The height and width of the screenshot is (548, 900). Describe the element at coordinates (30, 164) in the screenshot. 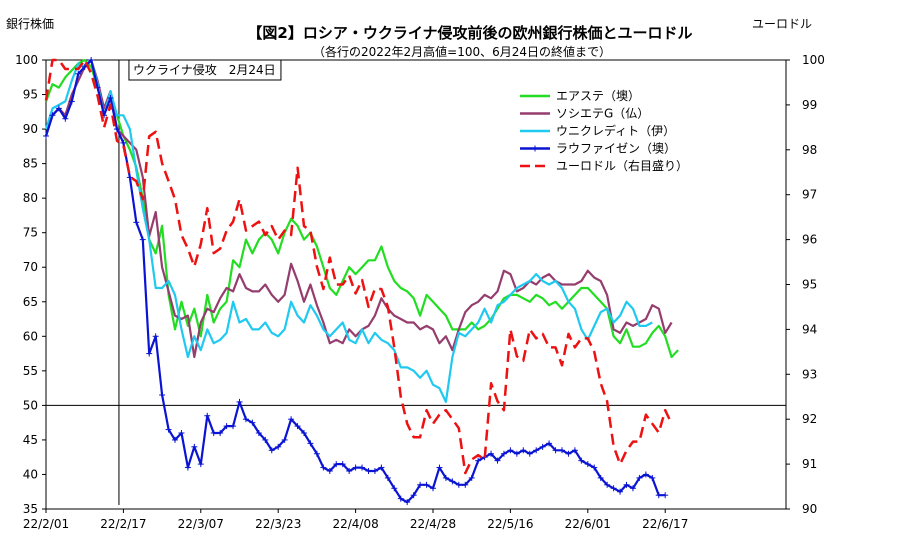

I see `y-left-tick-label: 85` at that location.